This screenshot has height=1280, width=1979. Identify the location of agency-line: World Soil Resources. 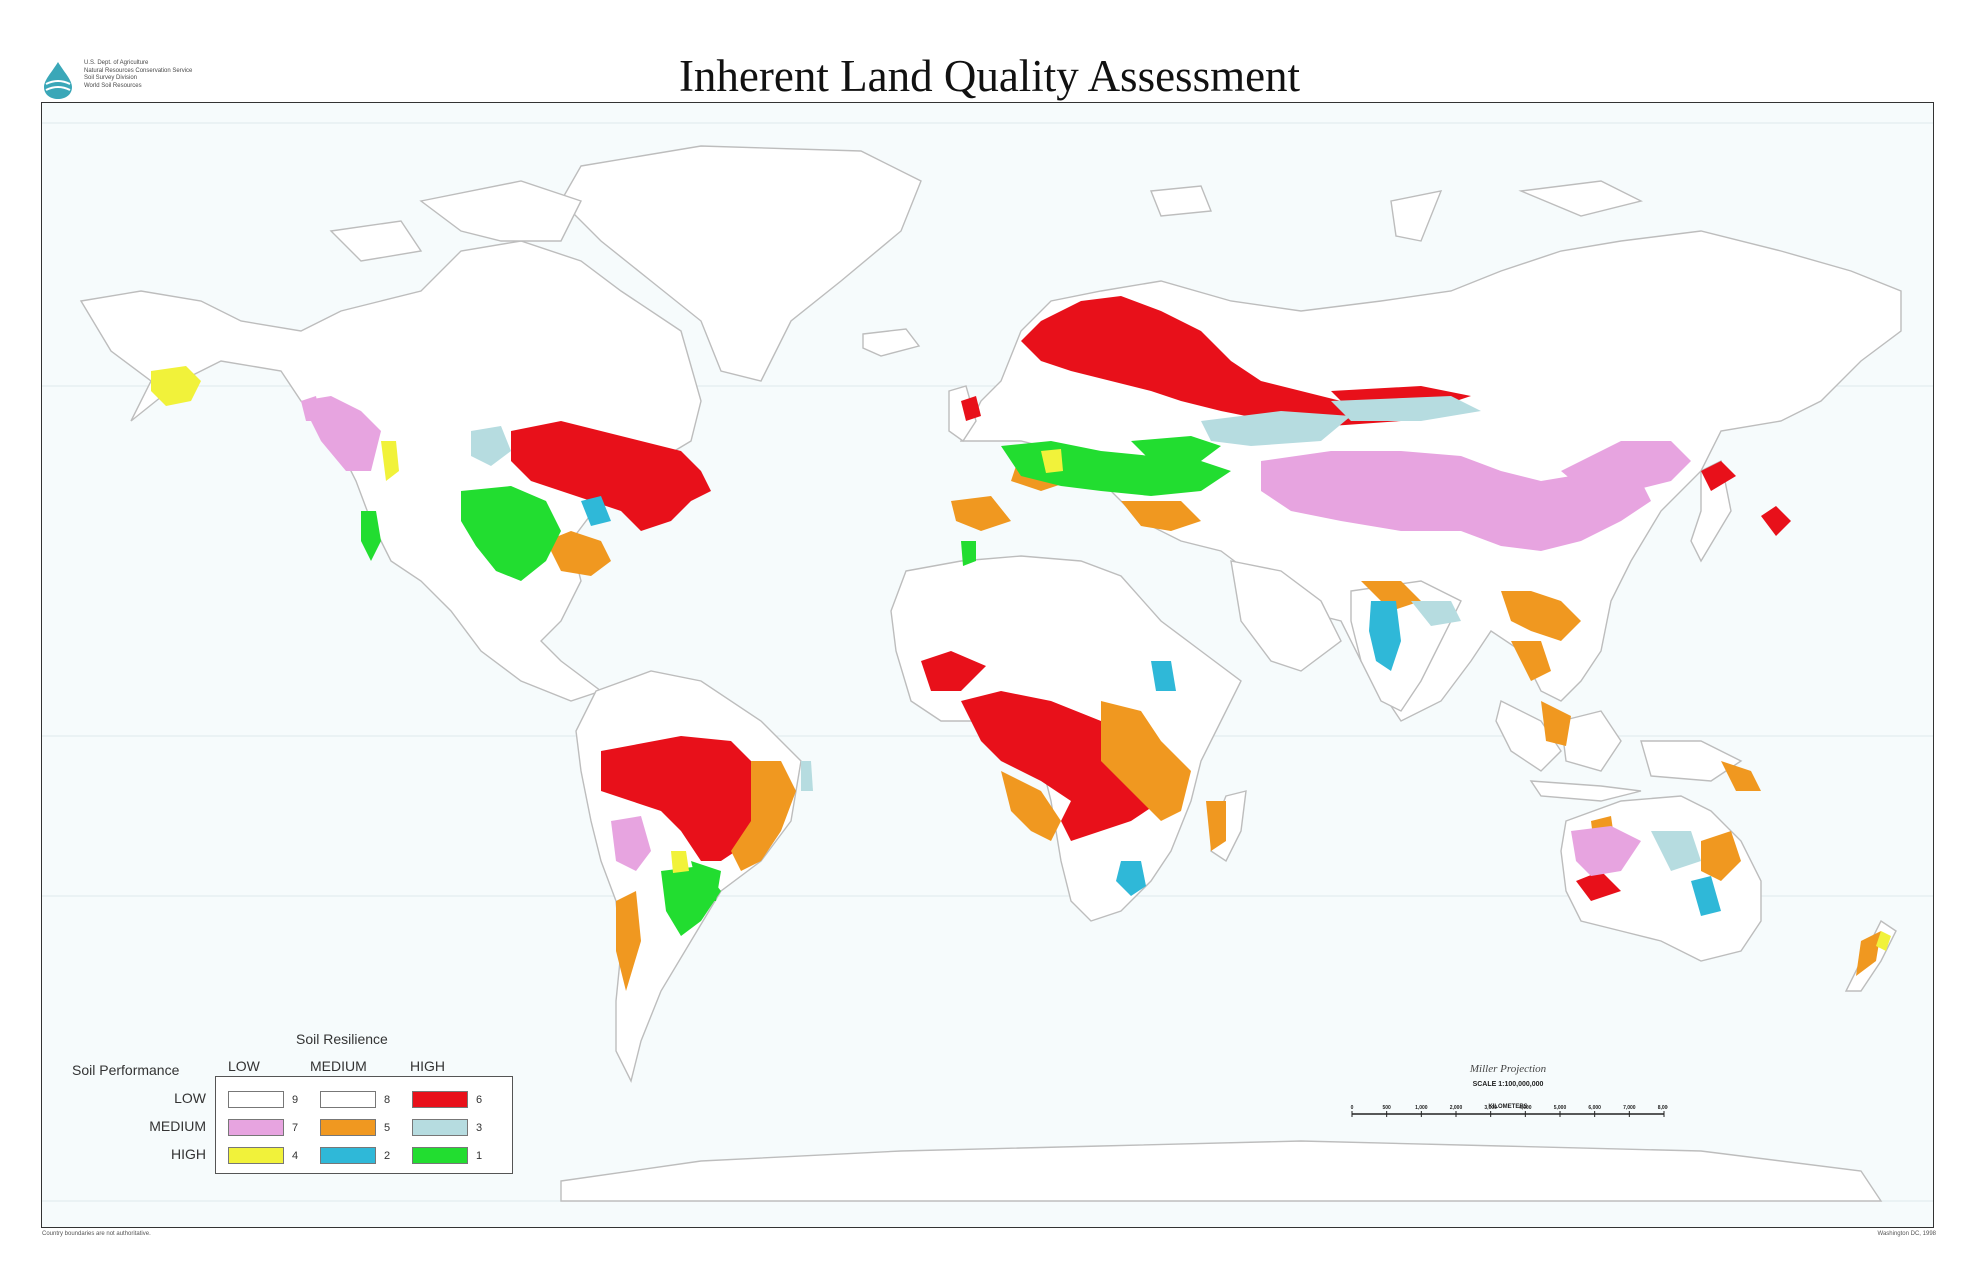
(113, 85).